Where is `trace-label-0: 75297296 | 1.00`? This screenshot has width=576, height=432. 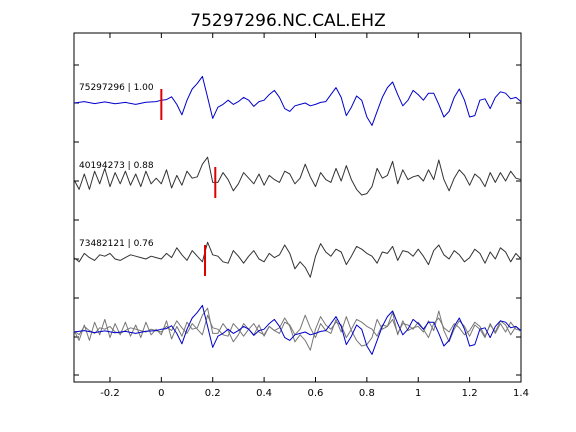 trace-label-0: 75297296 | 1.00 is located at coordinates (116, 88).